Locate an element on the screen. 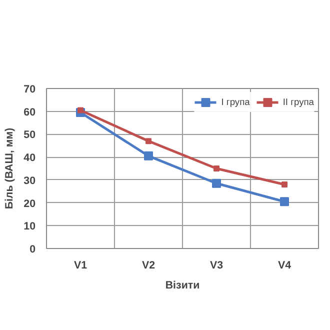  y-tick-label: 10 is located at coordinates (30, 226).